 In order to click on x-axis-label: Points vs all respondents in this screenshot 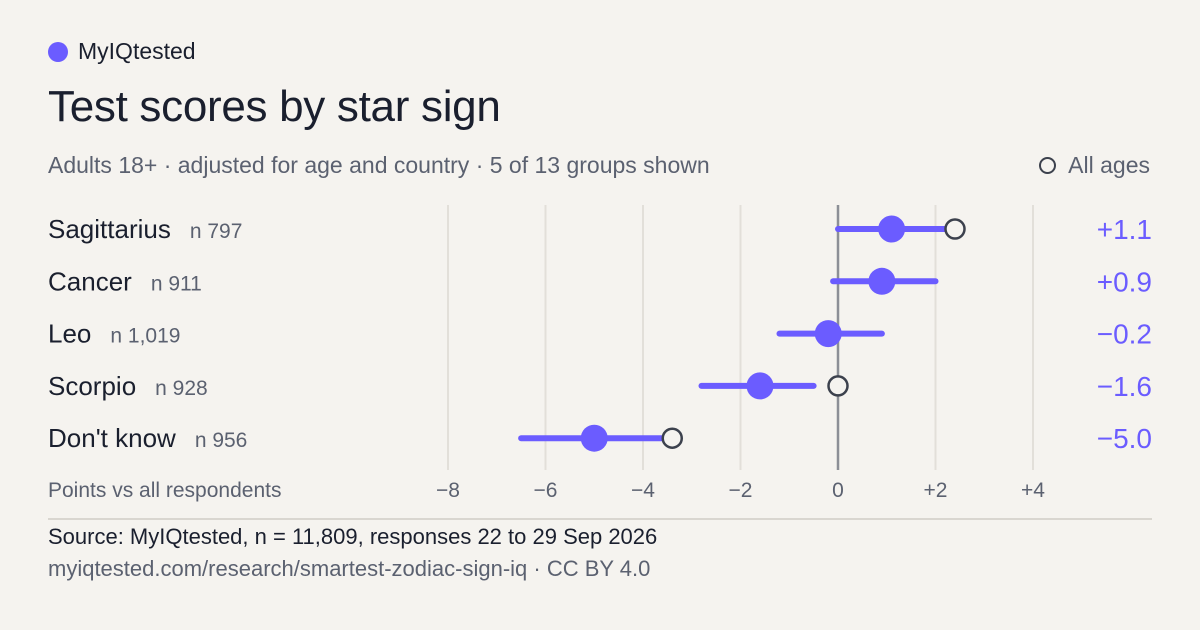, I will do `click(164, 490)`.